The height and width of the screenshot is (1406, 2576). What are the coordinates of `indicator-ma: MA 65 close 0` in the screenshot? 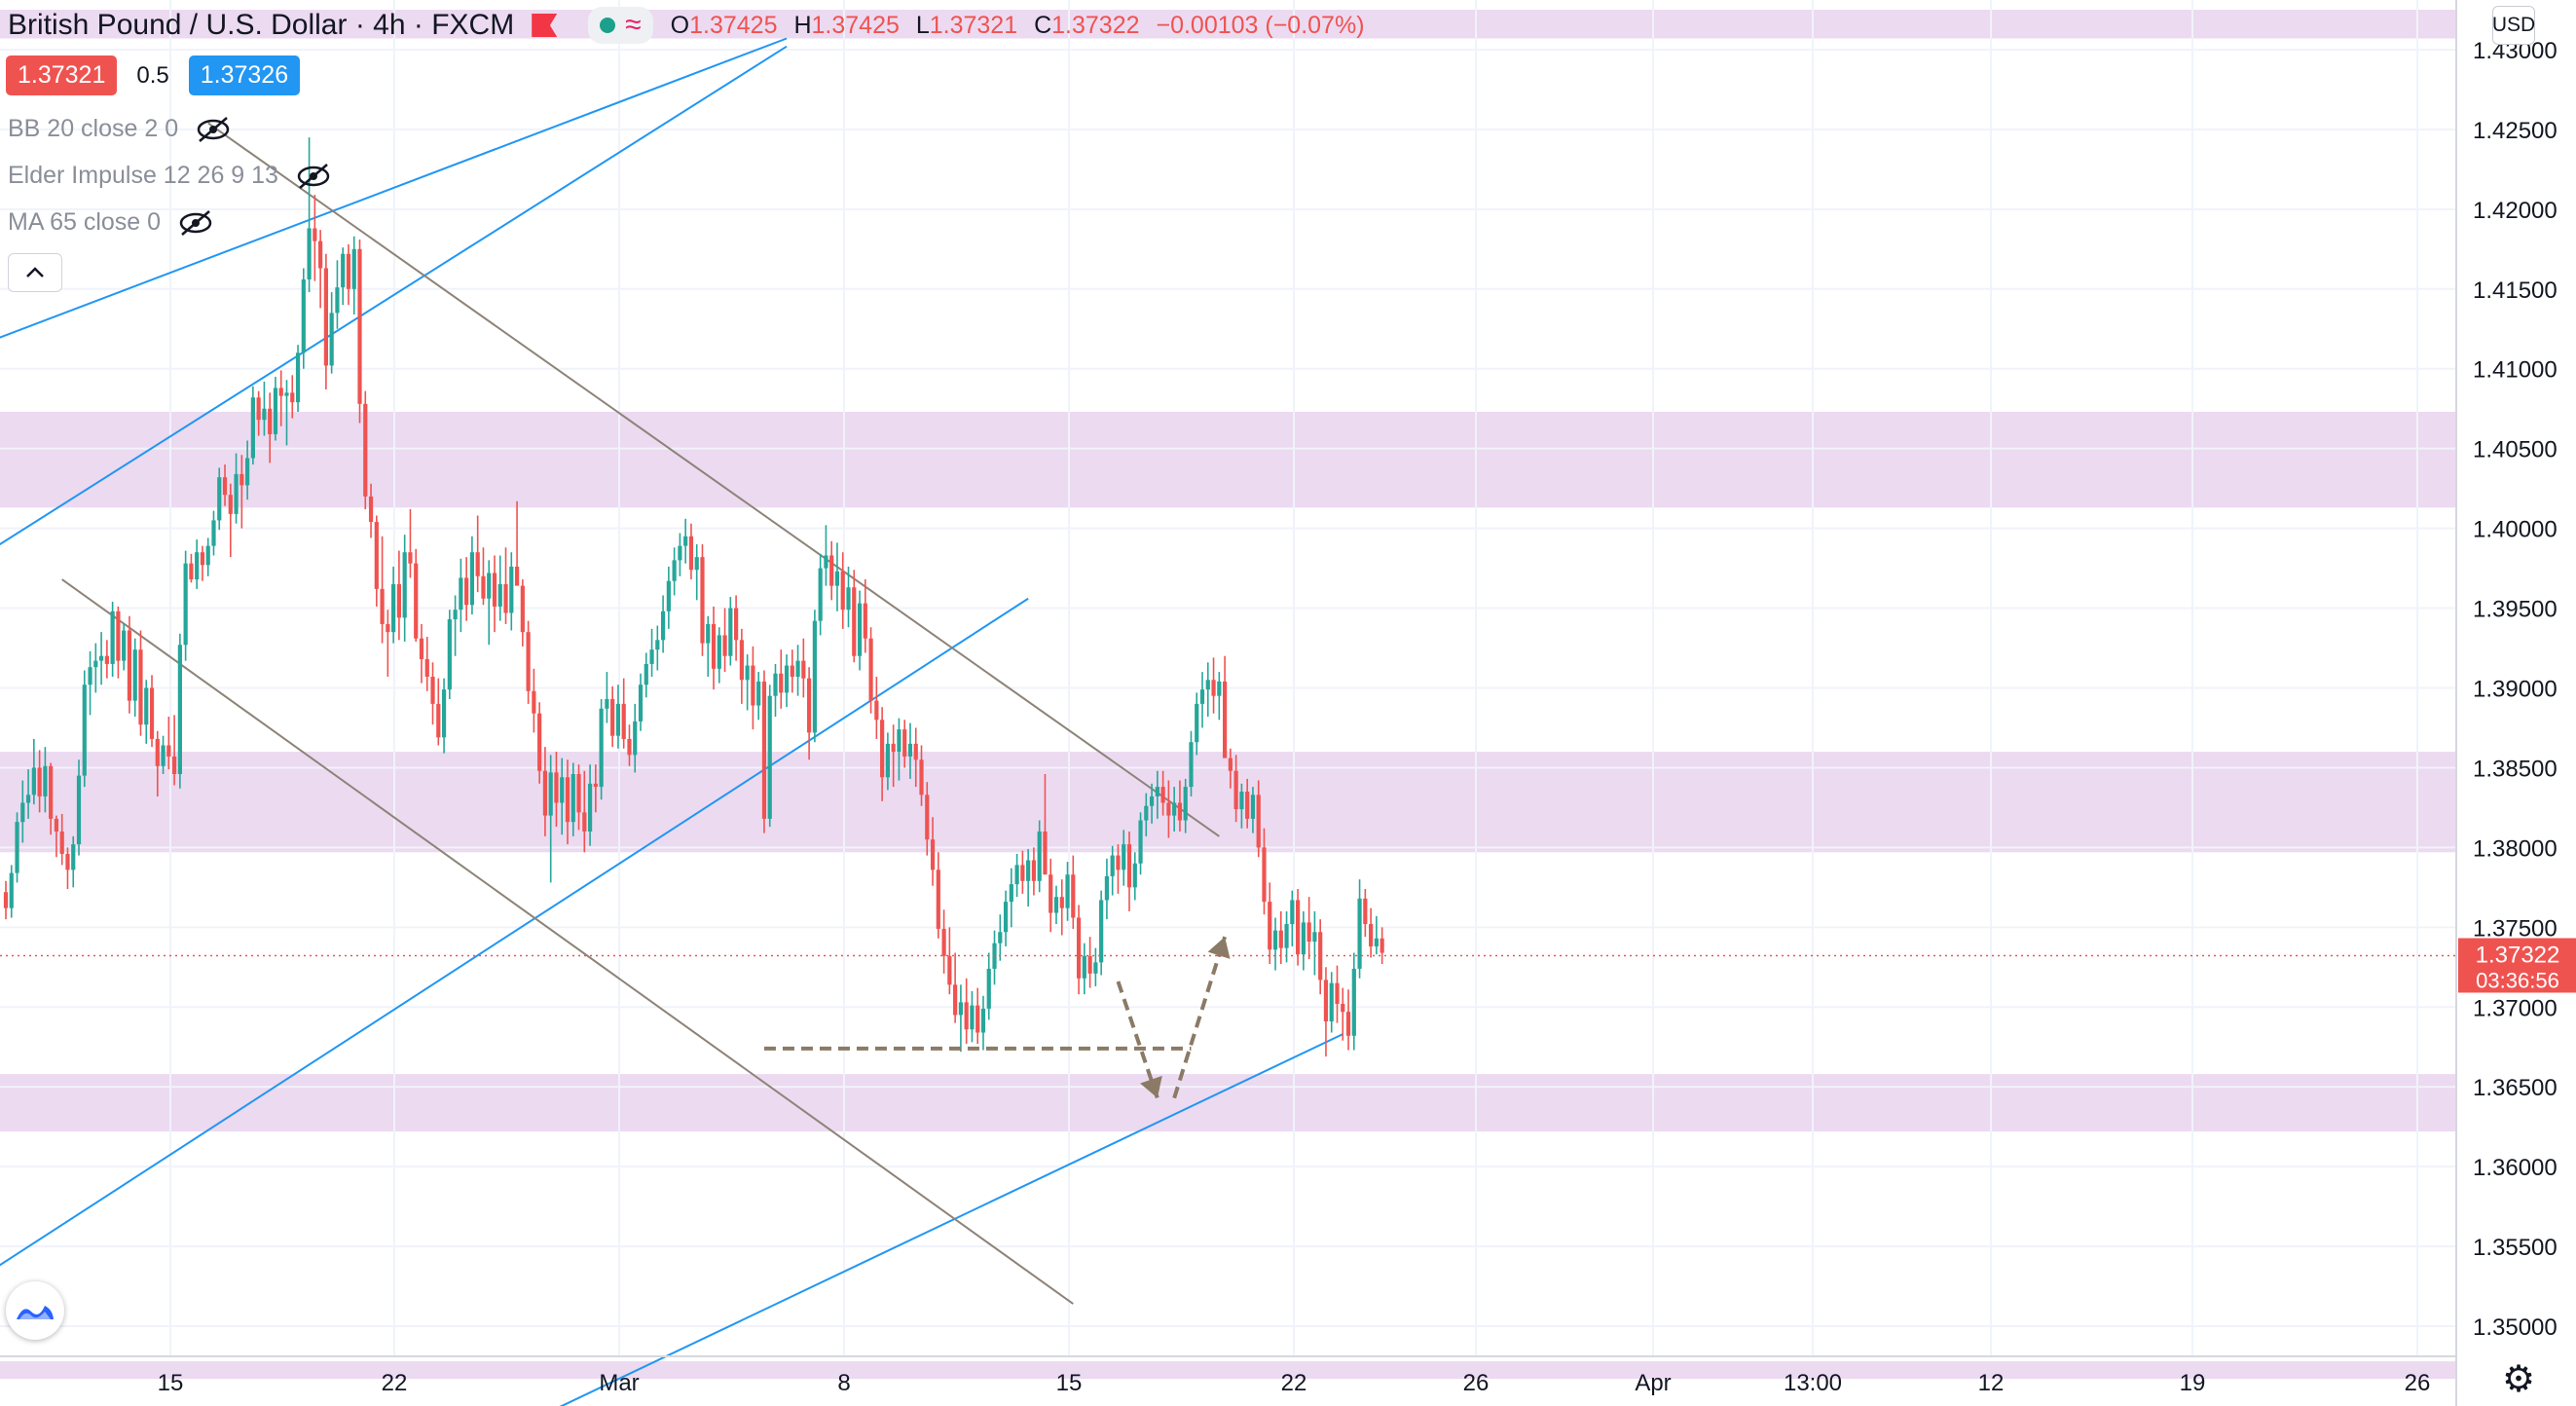 It's located at (111, 222).